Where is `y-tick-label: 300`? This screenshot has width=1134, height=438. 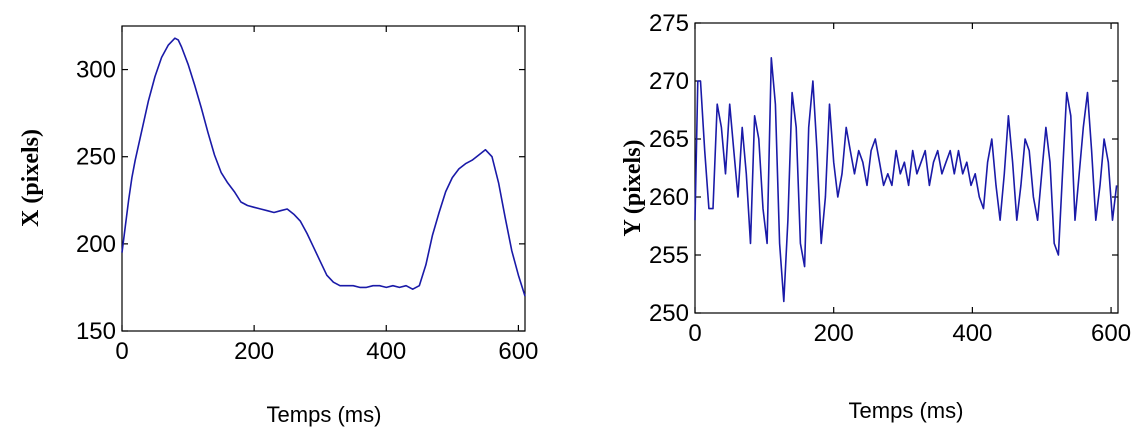 y-tick-label: 300 is located at coordinates (96, 70).